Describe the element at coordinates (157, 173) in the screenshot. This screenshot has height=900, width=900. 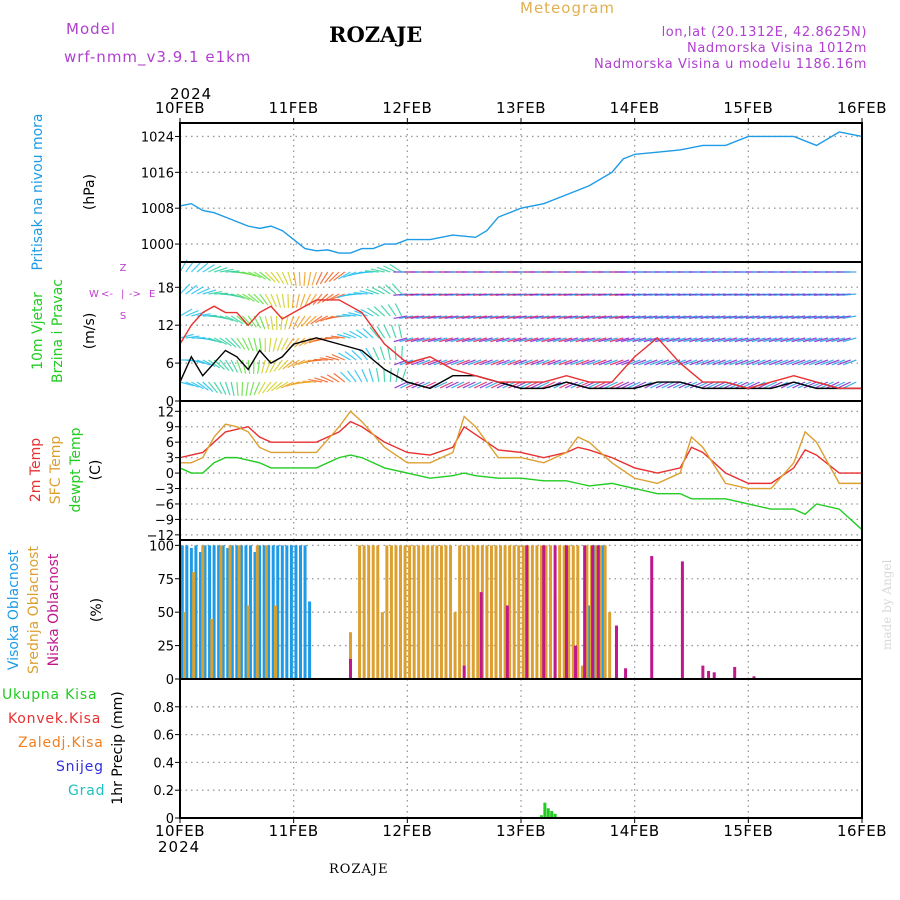
I see `y-tick-label: 1016` at that location.